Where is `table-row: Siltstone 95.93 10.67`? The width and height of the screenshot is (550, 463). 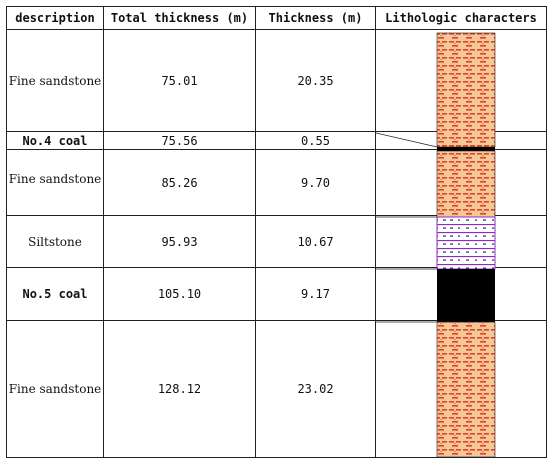 table-row: Siltstone 95.93 10.67 is located at coordinates (276, 241).